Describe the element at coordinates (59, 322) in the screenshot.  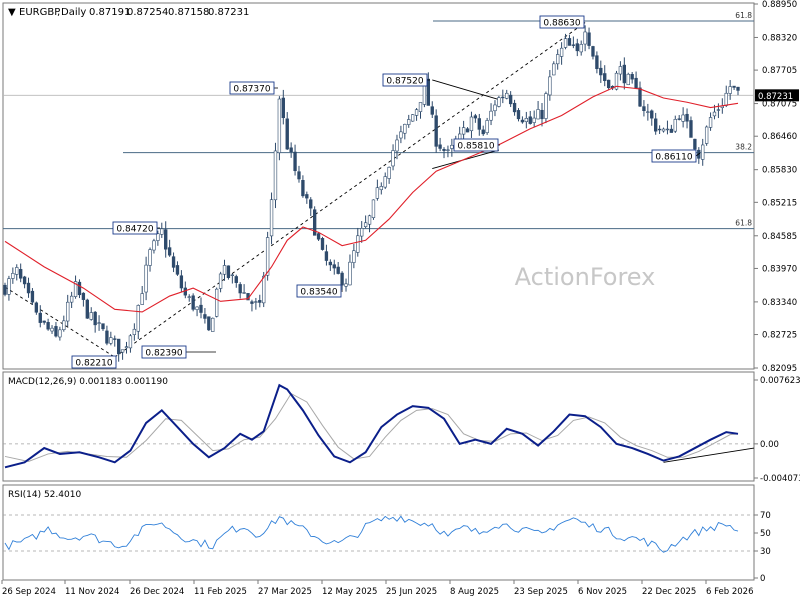
I see `trendline-dashed-down` at that location.